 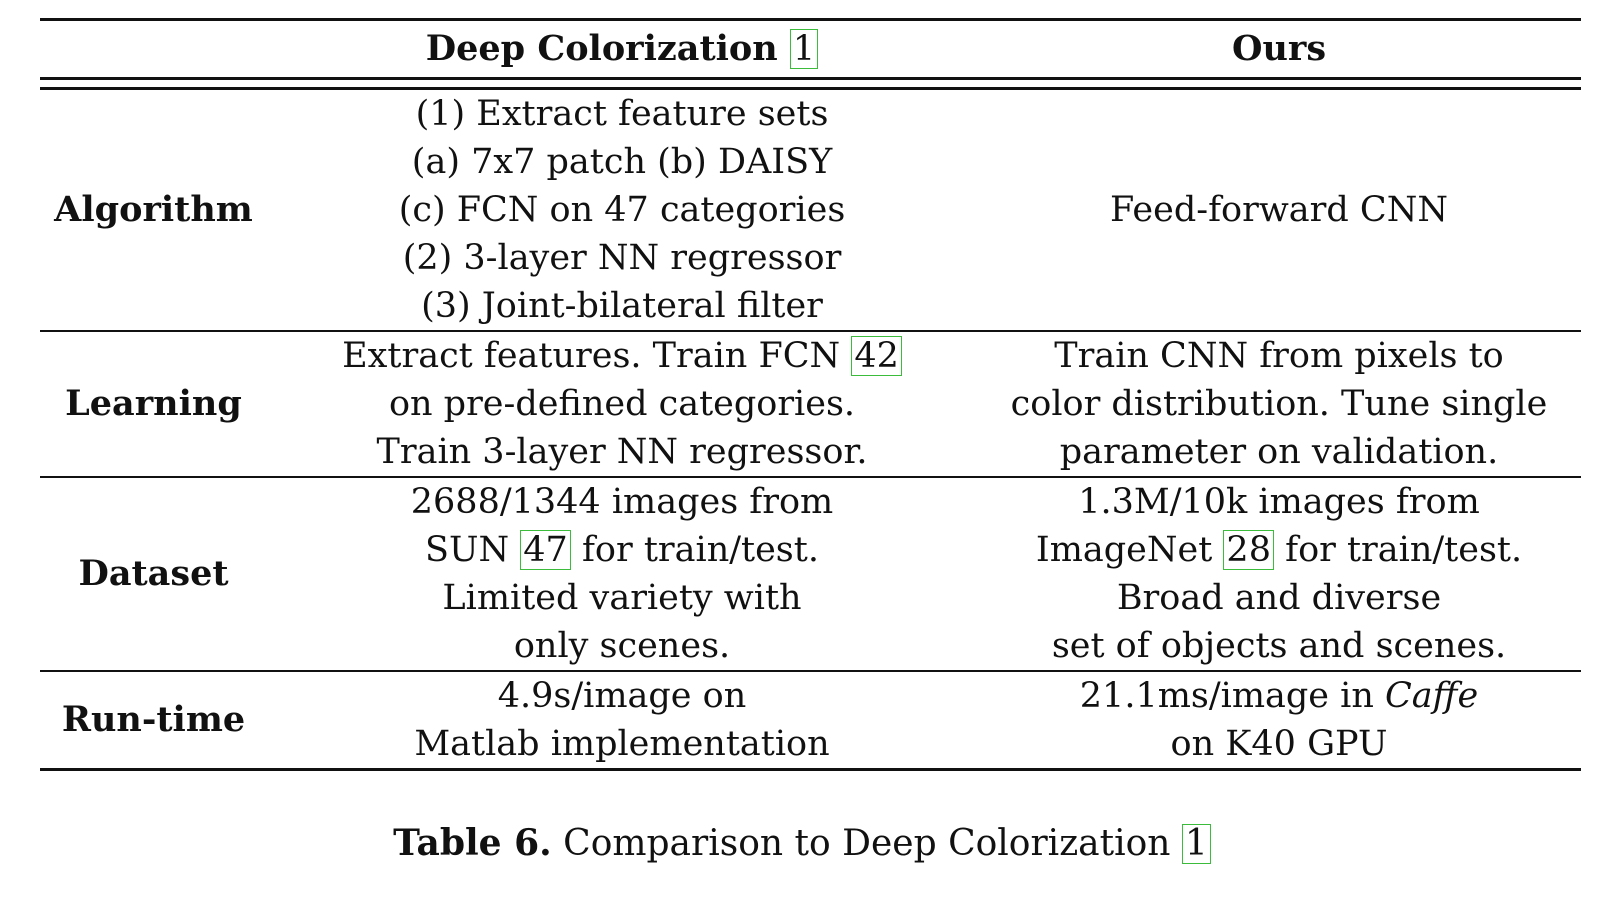 What do you see at coordinates (622, 696) in the screenshot?
I see `runtime-deep-line: 4.9s/image on` at bounding box center [622, 696].